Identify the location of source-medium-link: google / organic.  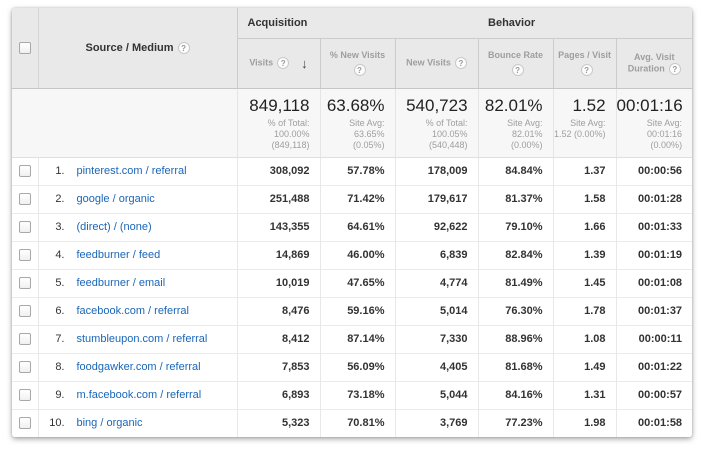
(115, 199).